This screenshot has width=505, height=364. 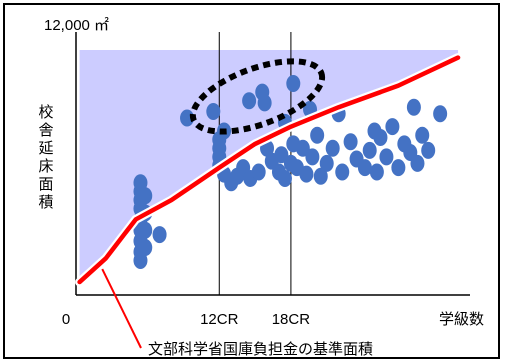 I want to click on y-top-tick-label: 12,000 ㎡, so click(x=76, y=25).